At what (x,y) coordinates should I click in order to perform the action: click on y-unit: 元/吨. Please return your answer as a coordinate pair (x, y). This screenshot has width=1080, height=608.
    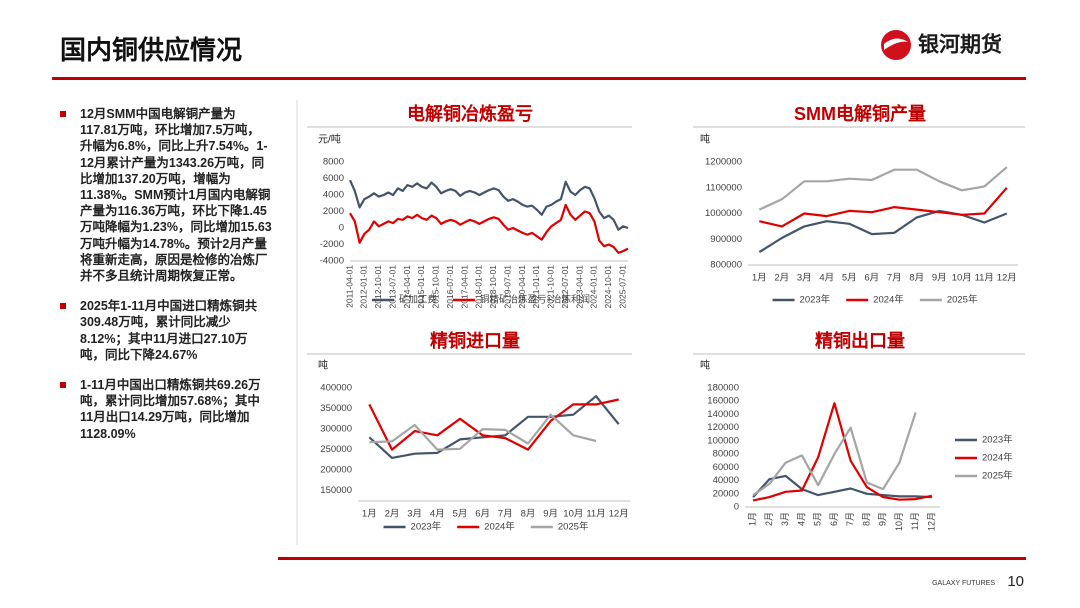
    Looking at the image, I should click on (329, 139).